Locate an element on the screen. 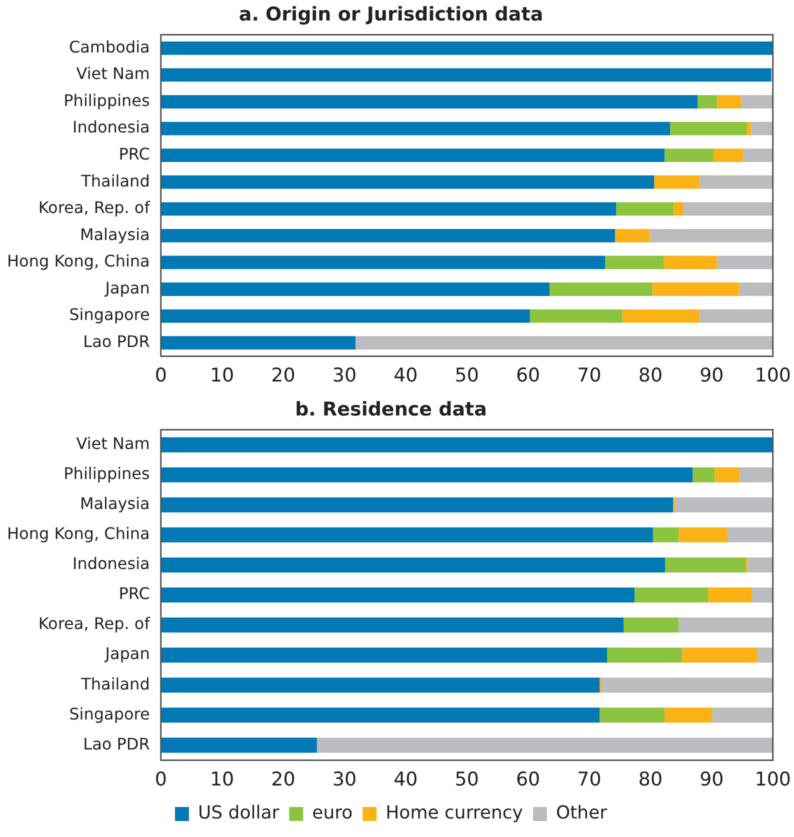 The width and height of the screenshot is (794, 837). legend-label: Home currency is located at coordinates (455, 813).